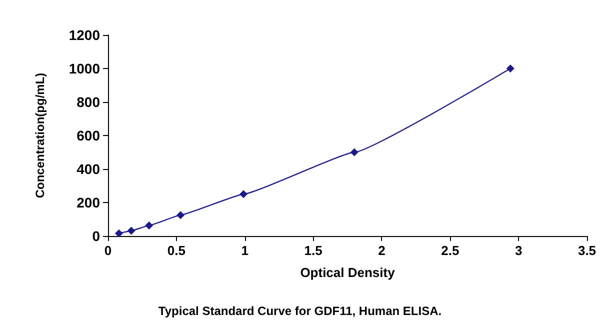 The image size is (600, 333). What do you see at coordinates (382, 250) in the screenshot?
I see `x-tick-label: 2` at bounding box center [382, 250].